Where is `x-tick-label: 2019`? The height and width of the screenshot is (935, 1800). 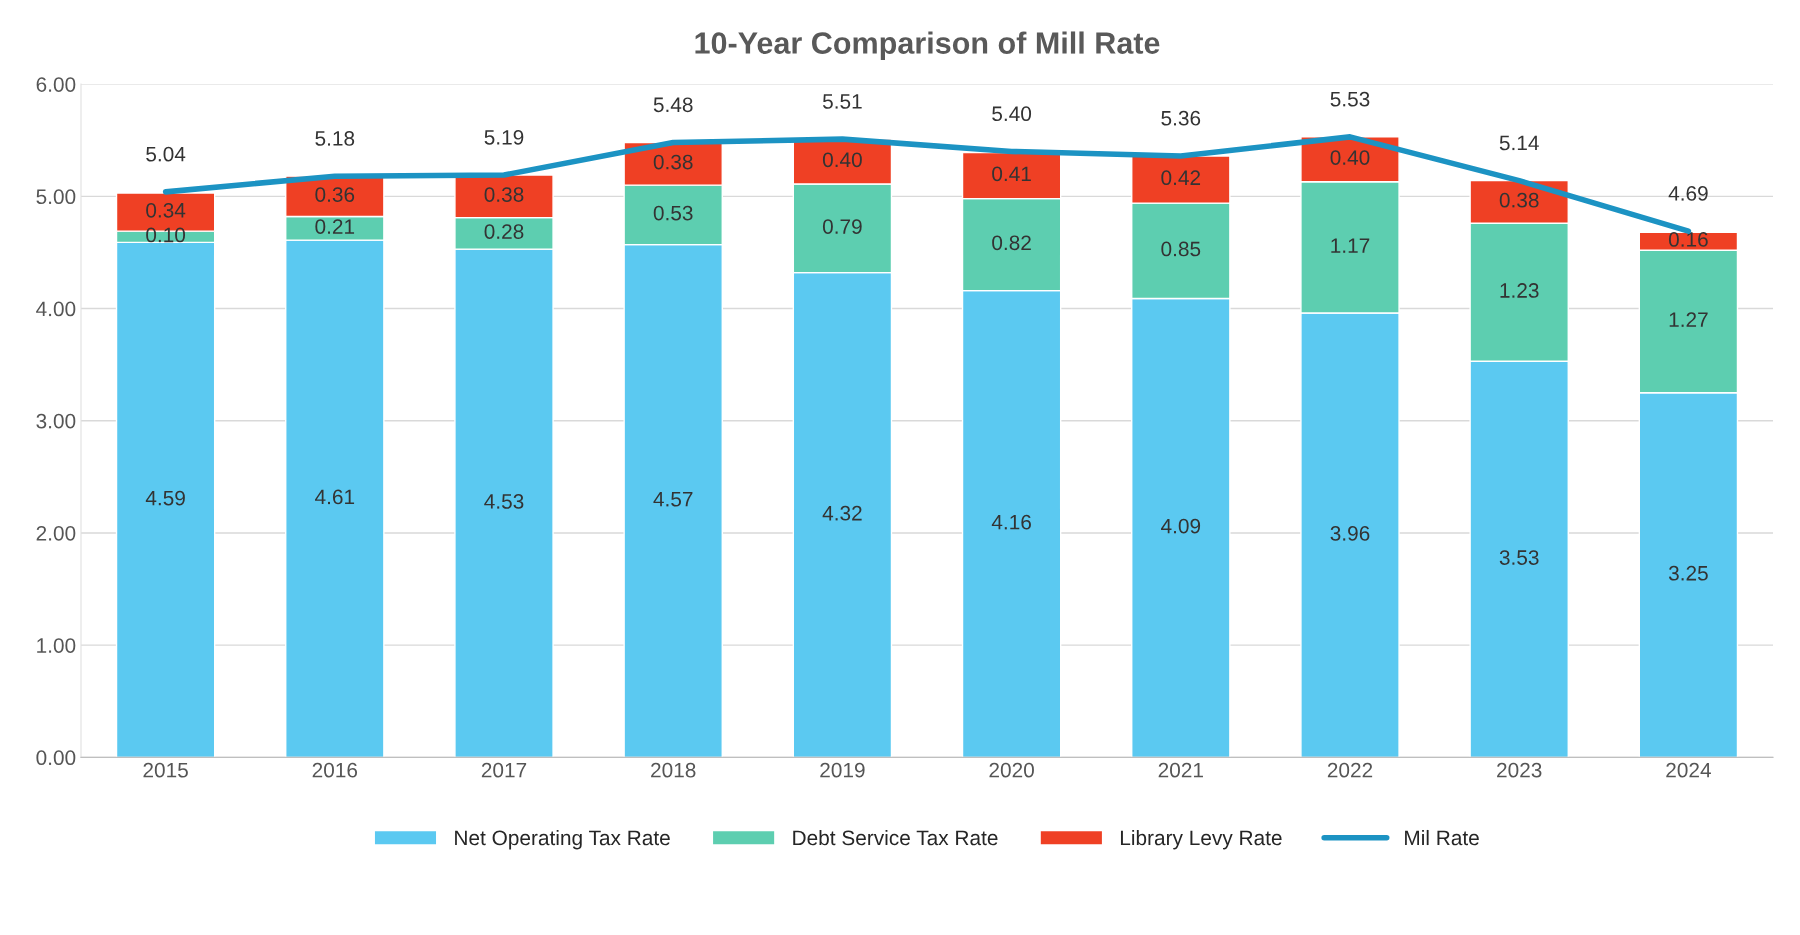 x-tick-label: 2019 is located at coordinates (842, 770).